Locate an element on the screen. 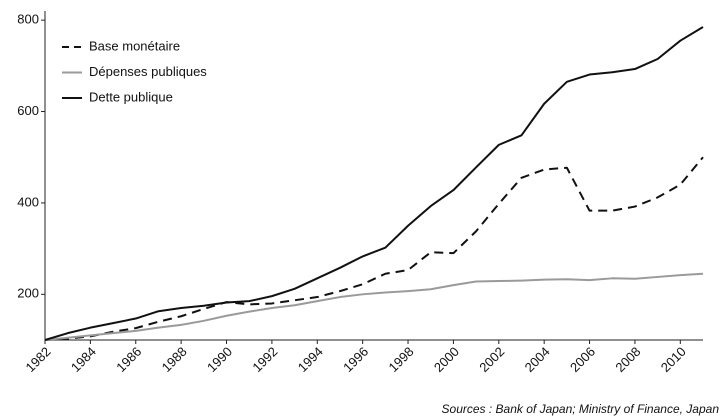 This screenshot has height=419, width=725. x-tick-label: 1988 is located at coordinates (174, 359).